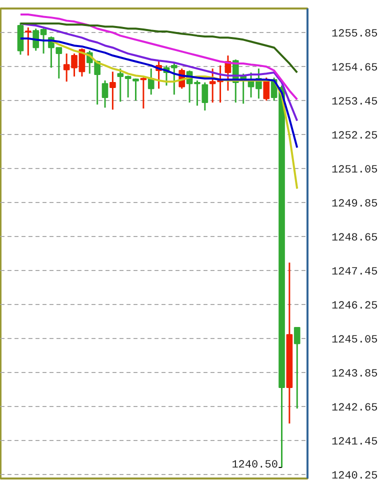  Describe the element at coordinates (355, 136) in the screenshot. I see `y-tick-label: 1252.25` at that location.